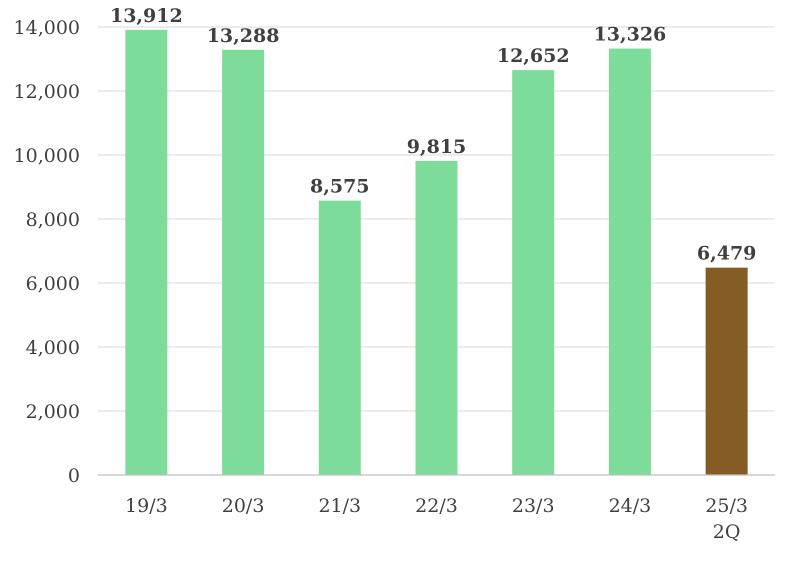 This screenshot has width=800, height=567. Describe the element at coordinates (53, 348) in the screenshot. I see `y-tick-label: 4,000` at that location.